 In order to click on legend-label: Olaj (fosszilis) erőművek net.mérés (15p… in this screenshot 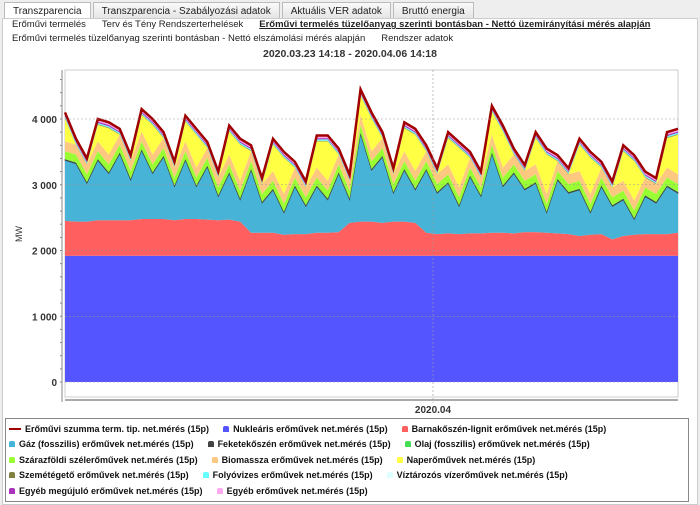, I will do `click(502, 444)`.